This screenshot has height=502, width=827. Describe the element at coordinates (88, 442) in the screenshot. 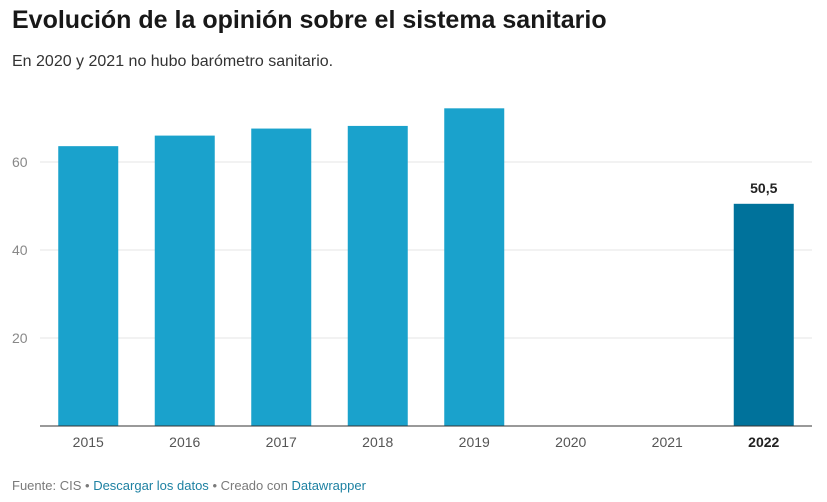

I see `x-tick-label: 2015` at that location.